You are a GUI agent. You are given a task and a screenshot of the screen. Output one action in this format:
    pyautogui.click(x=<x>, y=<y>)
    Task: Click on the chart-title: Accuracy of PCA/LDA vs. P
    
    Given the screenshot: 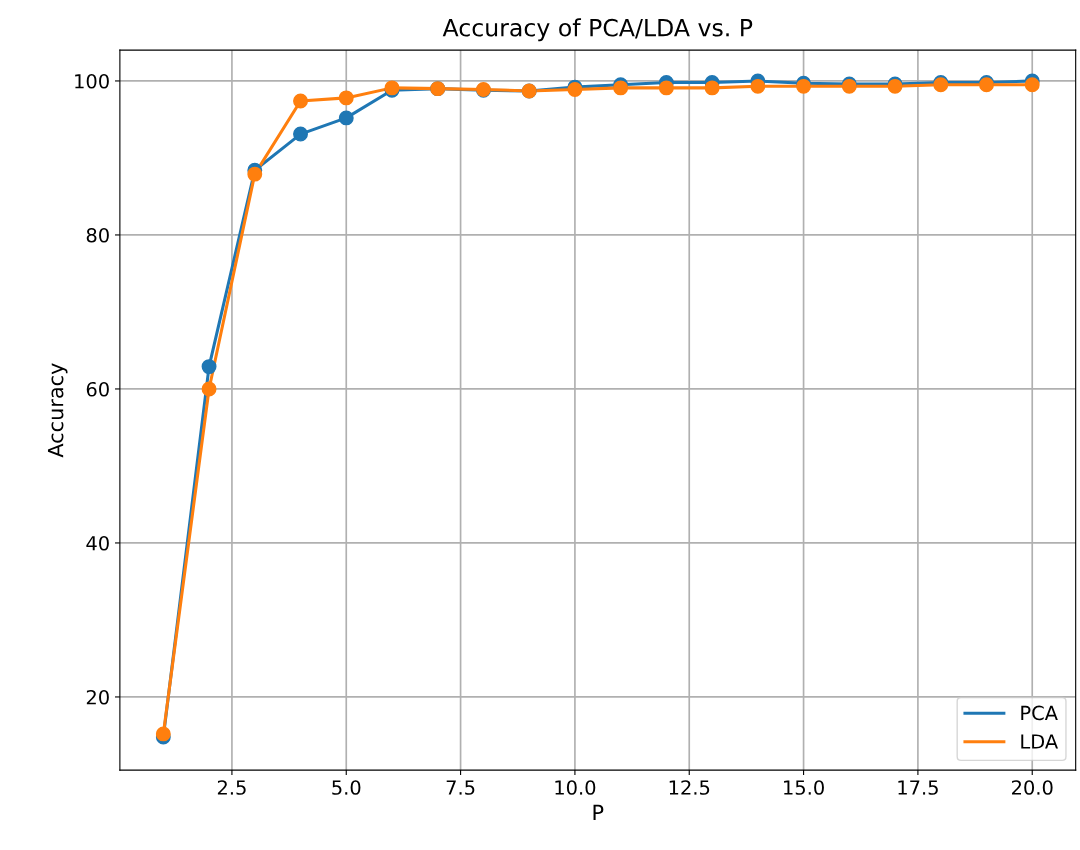 What is the action you would take?
    pyautogui.click(x=597, y=30)
    